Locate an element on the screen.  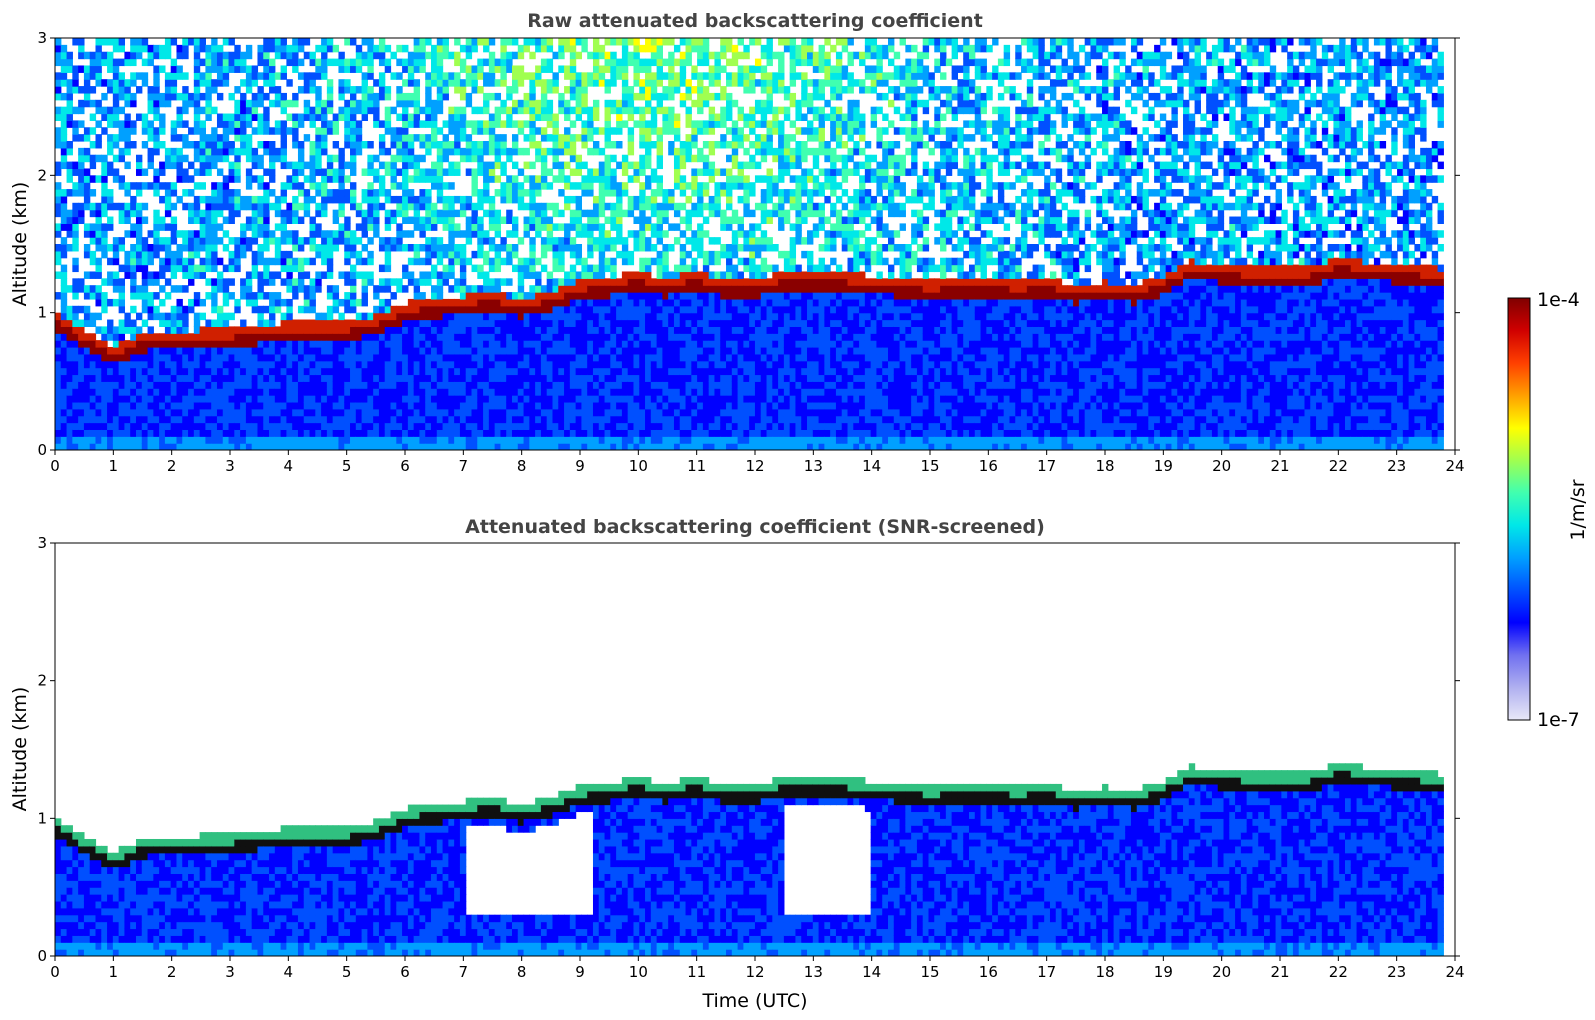
panel-screened-x-tick-label: 0 is located at coordinates (55, 972).